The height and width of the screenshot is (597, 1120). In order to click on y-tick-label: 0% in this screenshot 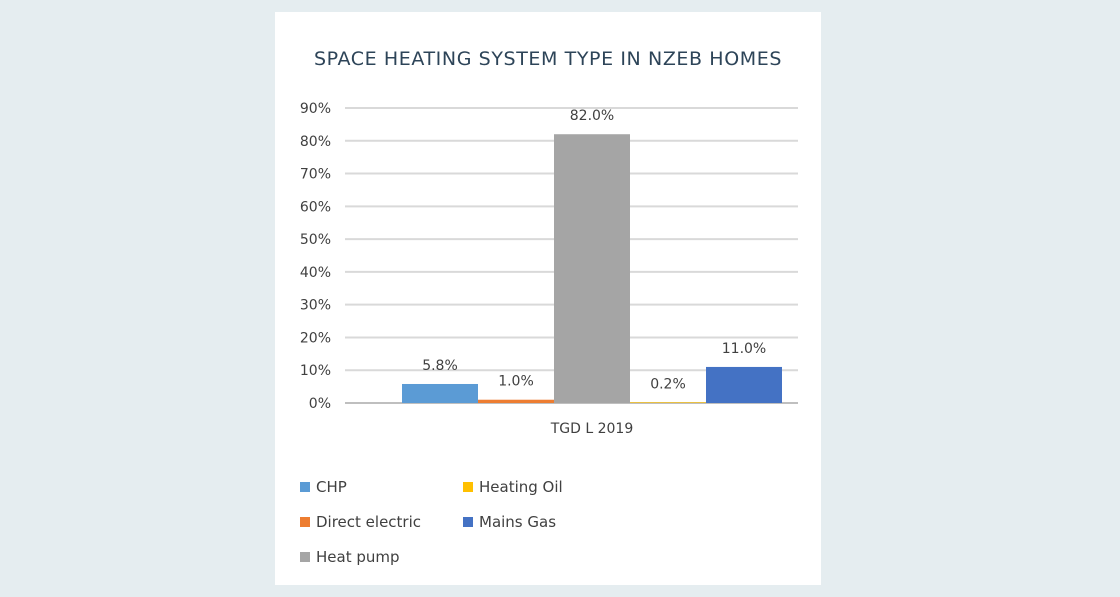, I will do `click(320, 404)`.